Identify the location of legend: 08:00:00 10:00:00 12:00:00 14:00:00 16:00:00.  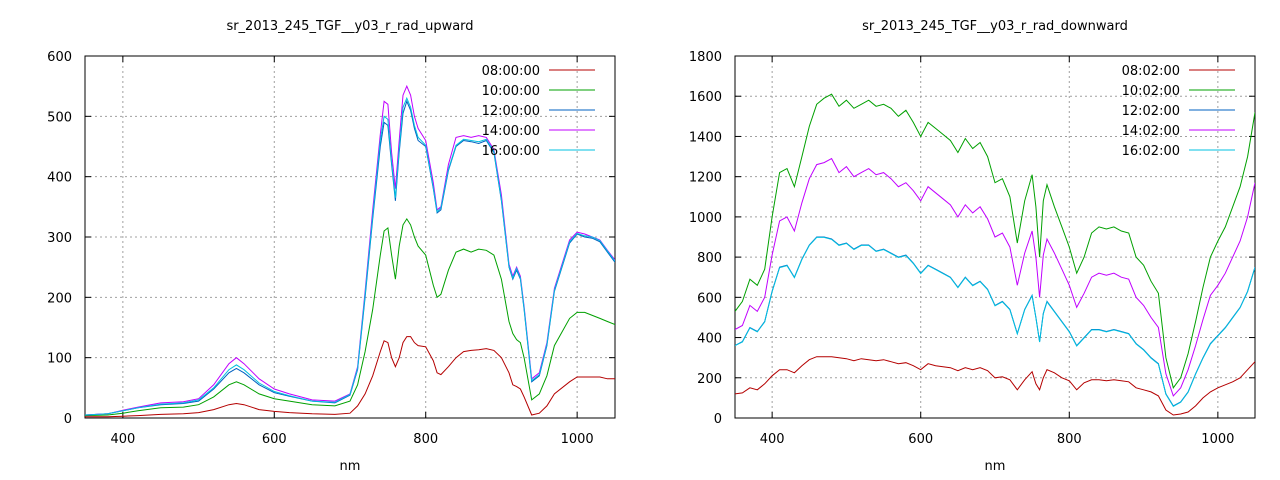
(538, 111).